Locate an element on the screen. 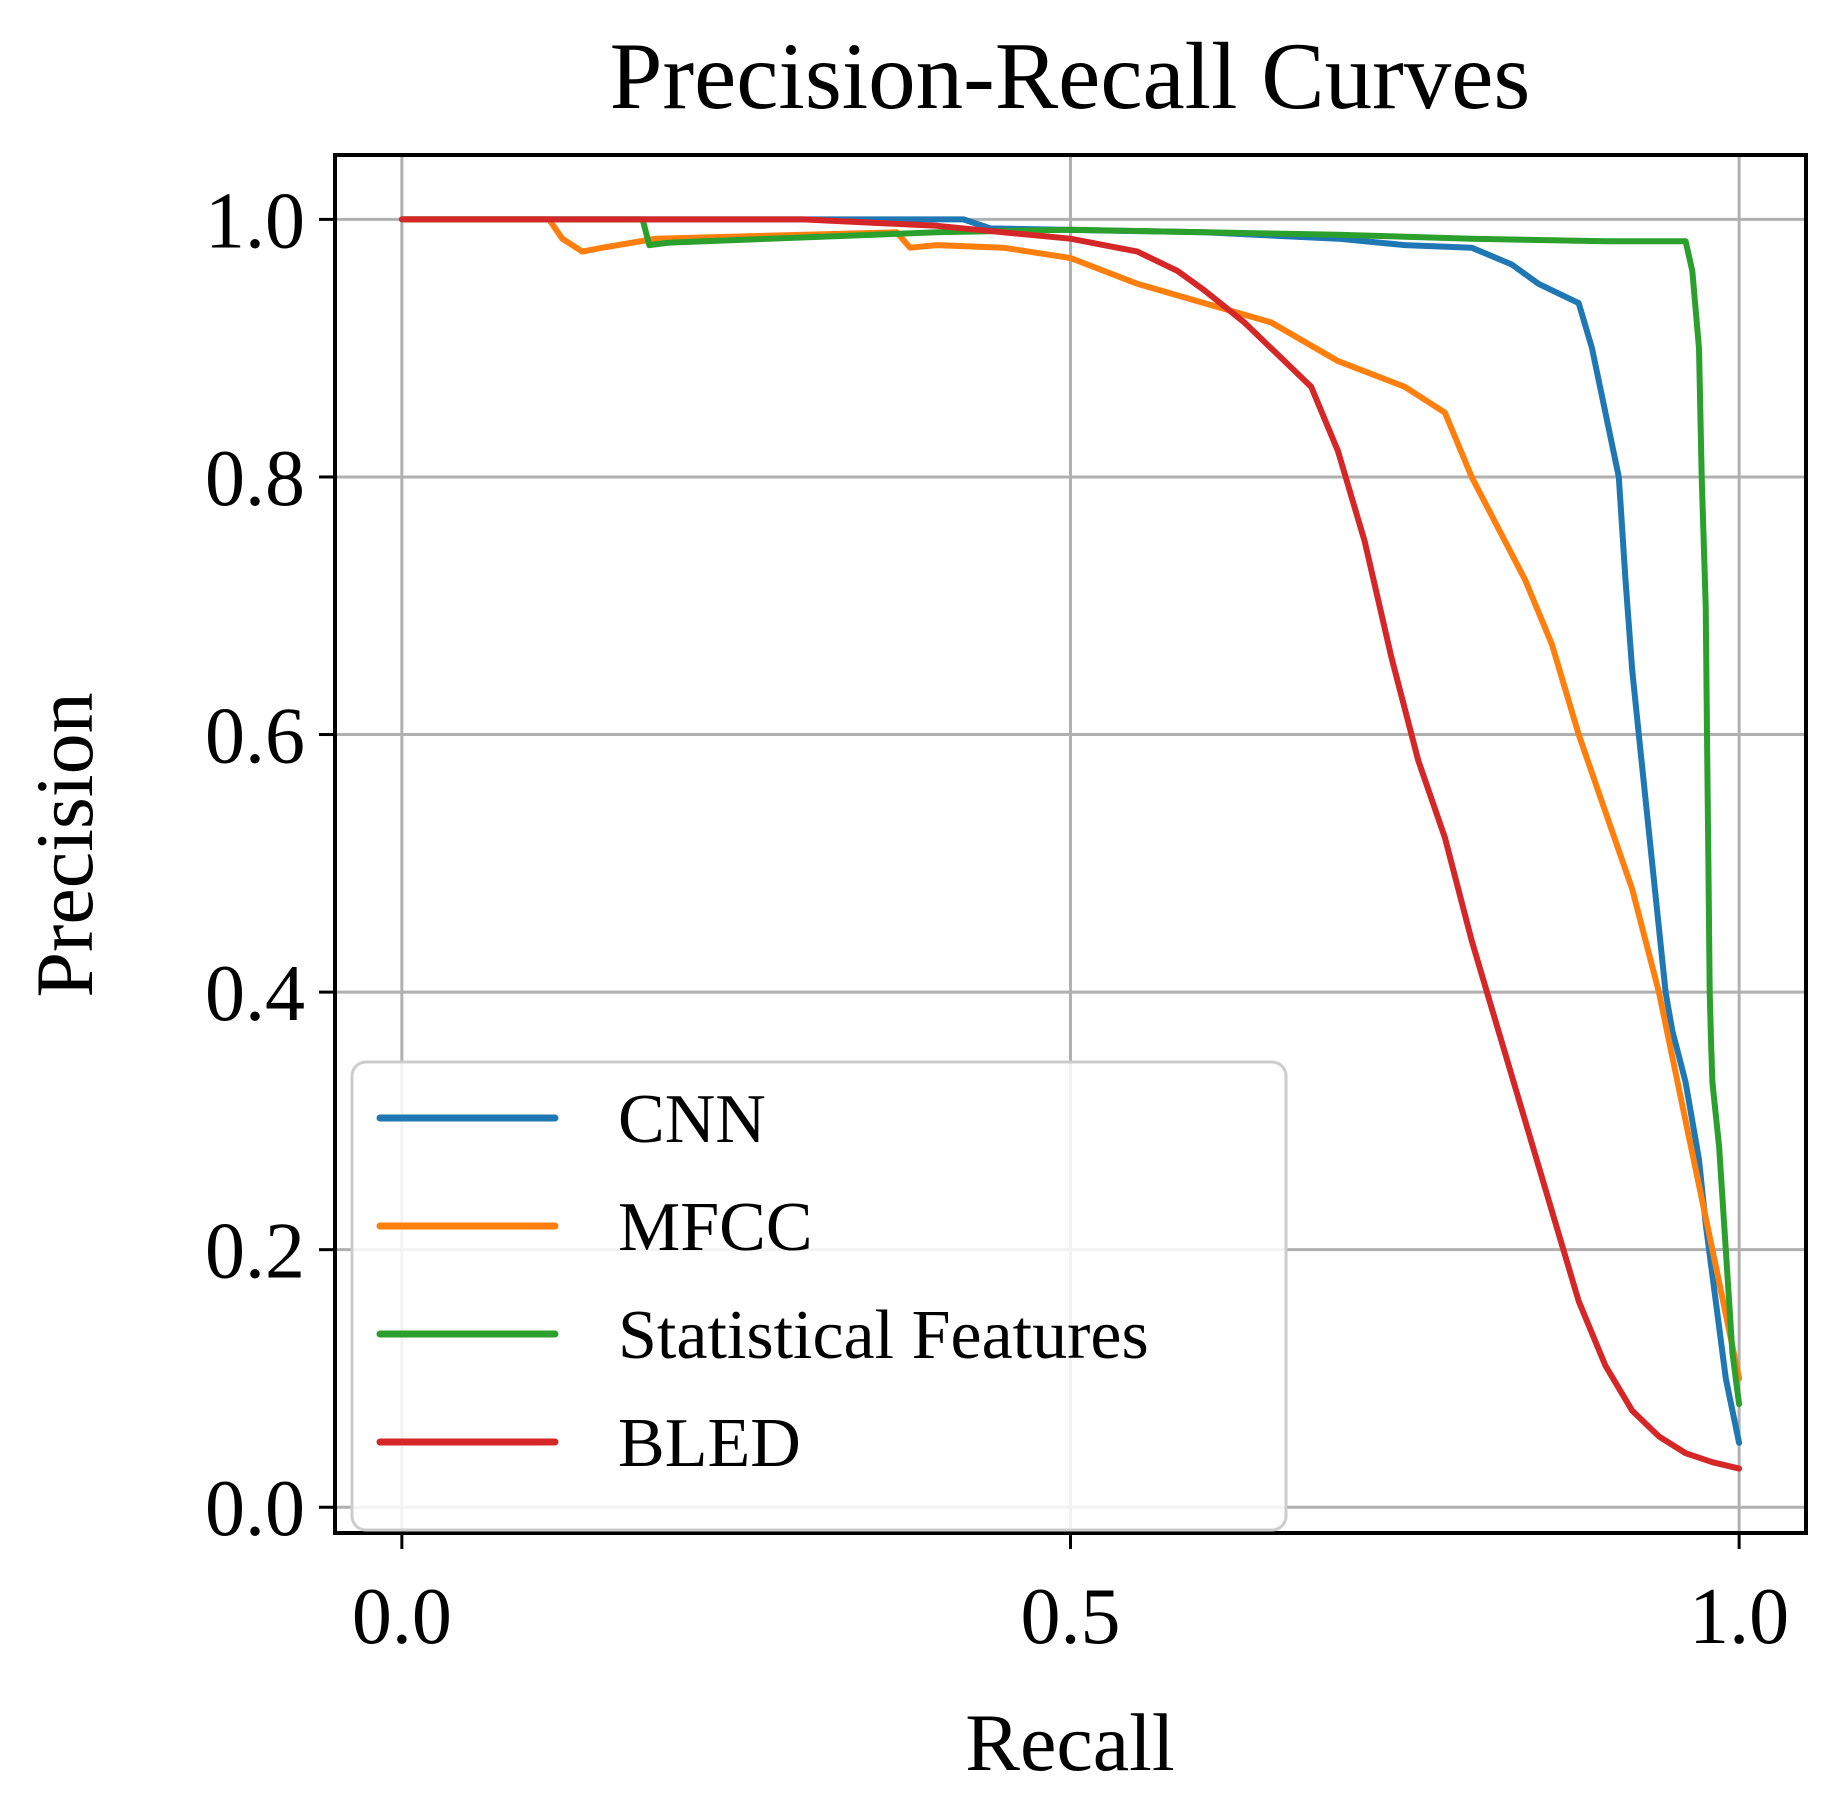 This screenshot has height=1797, width=1830. legend-box is located at coordinates (819, 1296).